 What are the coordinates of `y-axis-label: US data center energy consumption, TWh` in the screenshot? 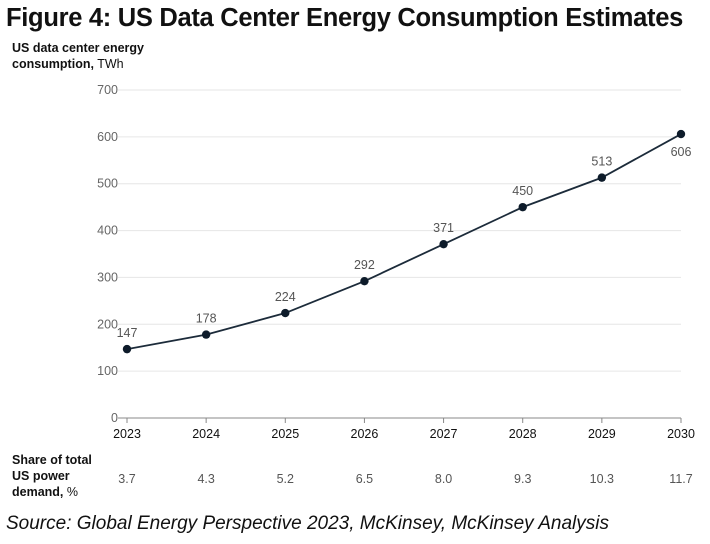 It's located at (78, 56).